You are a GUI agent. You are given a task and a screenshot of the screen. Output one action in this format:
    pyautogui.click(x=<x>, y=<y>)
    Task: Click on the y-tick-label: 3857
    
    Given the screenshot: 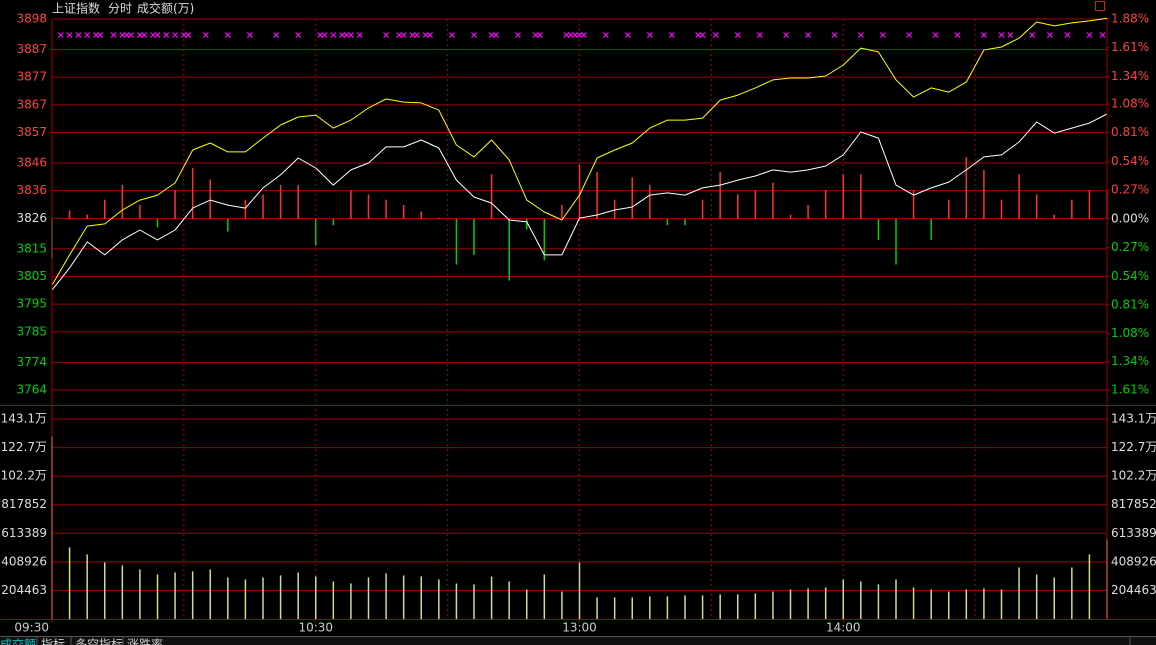 What is the action you would take?
    pyautogui.click(x=31, y=132)
    